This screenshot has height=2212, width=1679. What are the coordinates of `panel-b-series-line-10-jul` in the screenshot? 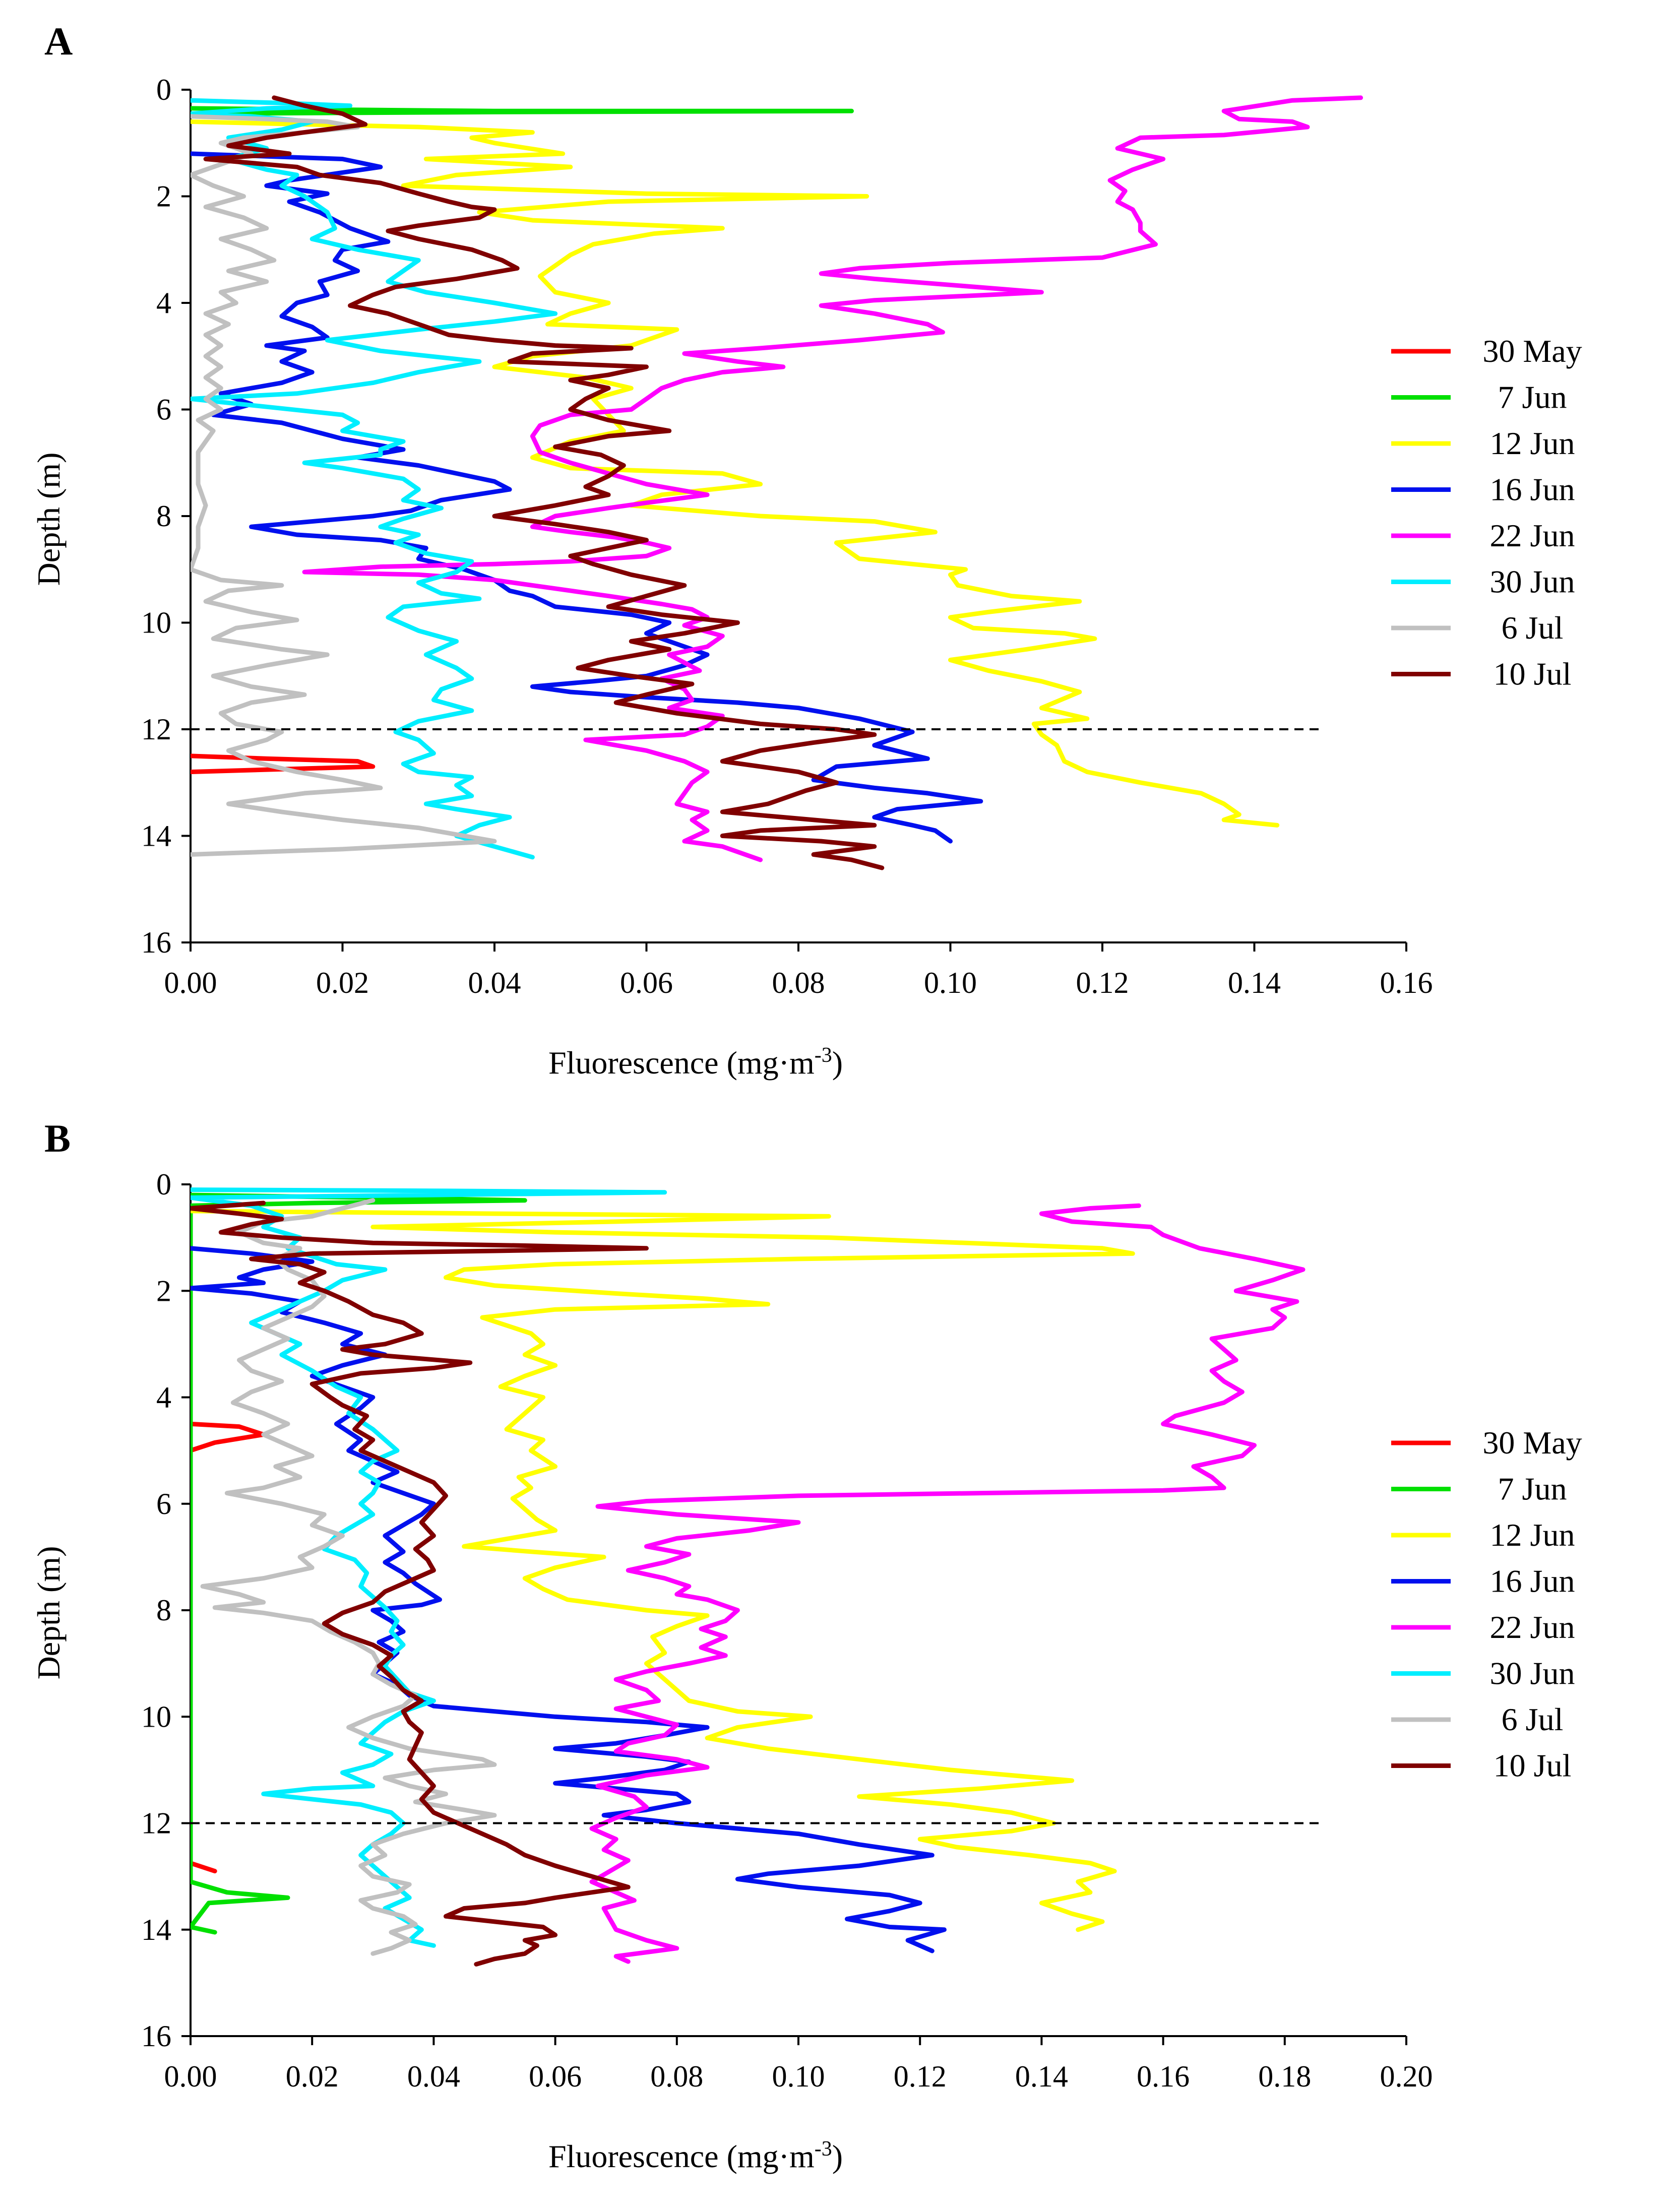 It's located at (420, 1583).